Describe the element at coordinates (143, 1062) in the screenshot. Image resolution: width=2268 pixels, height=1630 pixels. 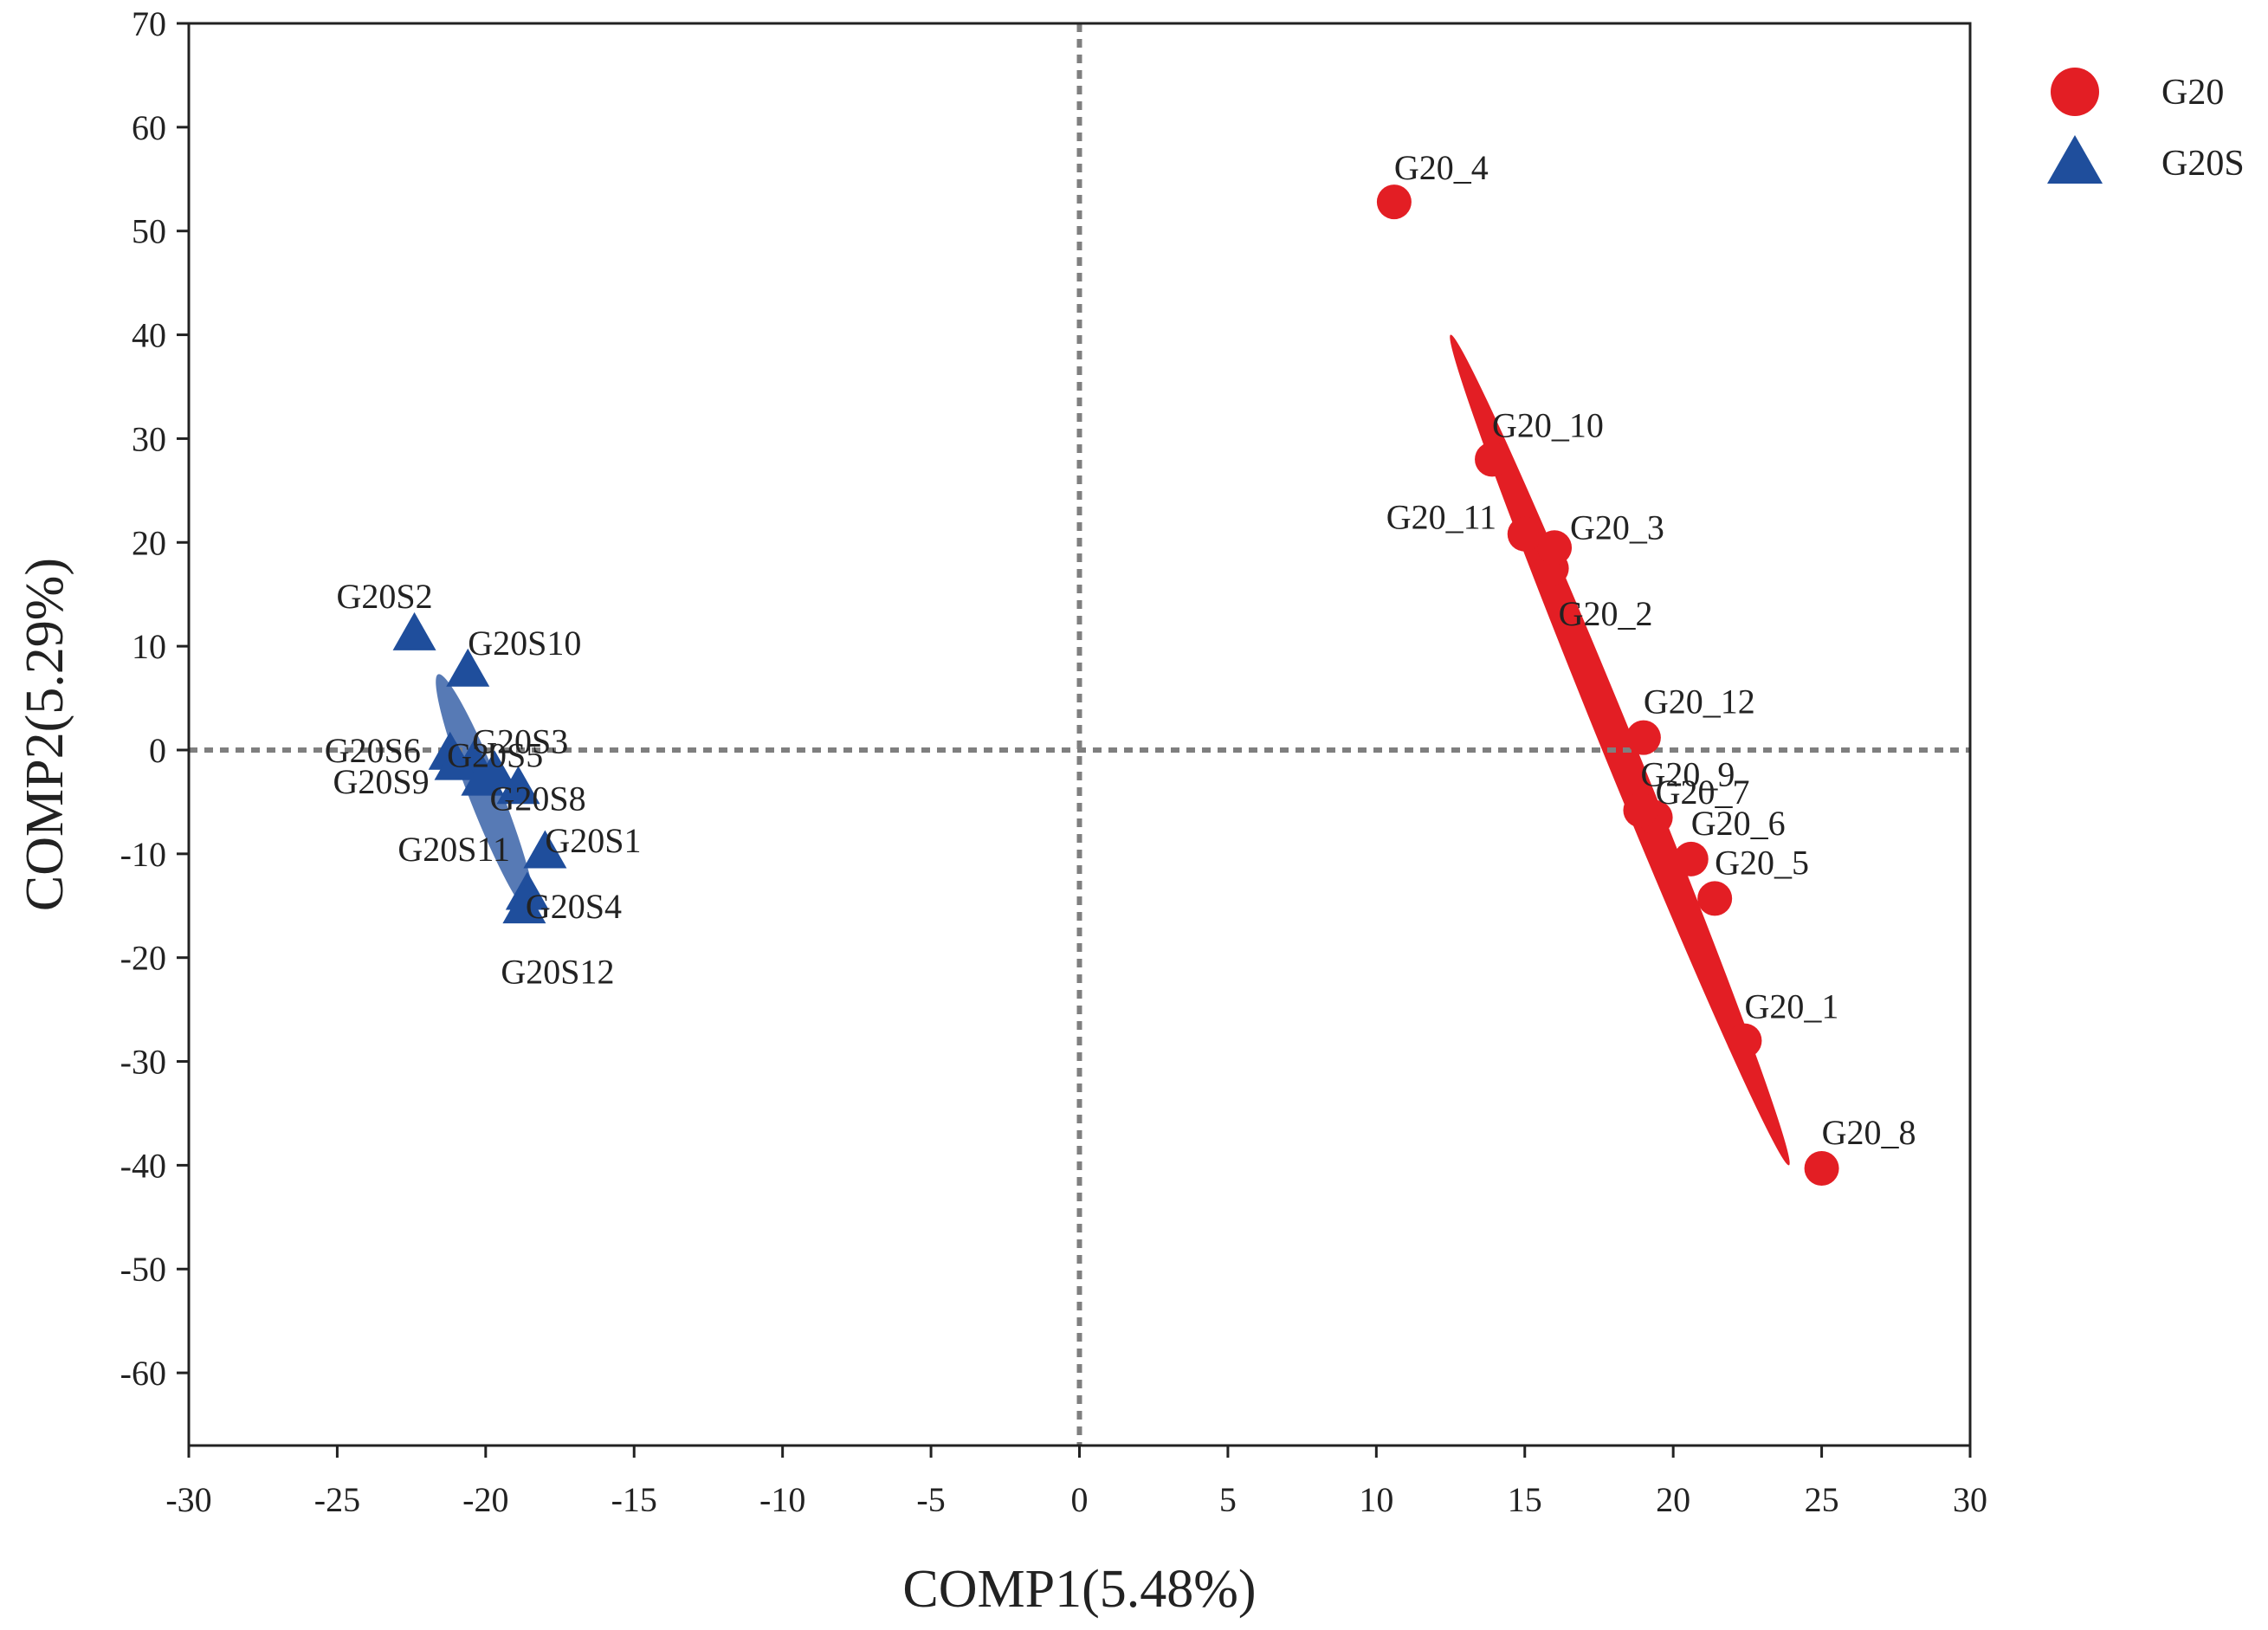
I see `y-tick-label: -30` at that location.